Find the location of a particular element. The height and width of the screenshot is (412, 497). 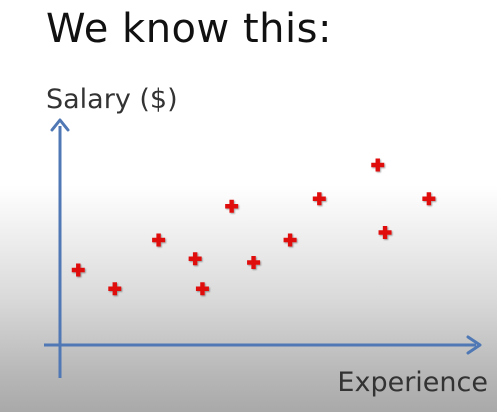

y-axis-label: Salary ($) is located at coordinates (112, 99).